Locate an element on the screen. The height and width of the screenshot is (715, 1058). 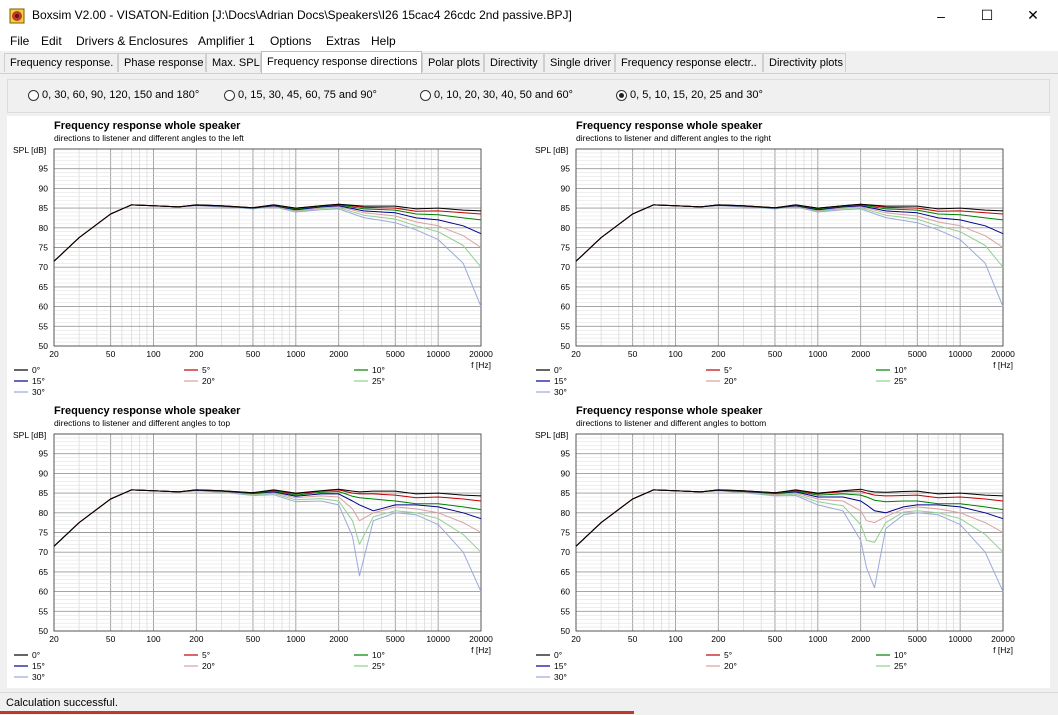
tab-frequency-response-electrical: Frequency response electr.. is located at coordinates (689, 62).